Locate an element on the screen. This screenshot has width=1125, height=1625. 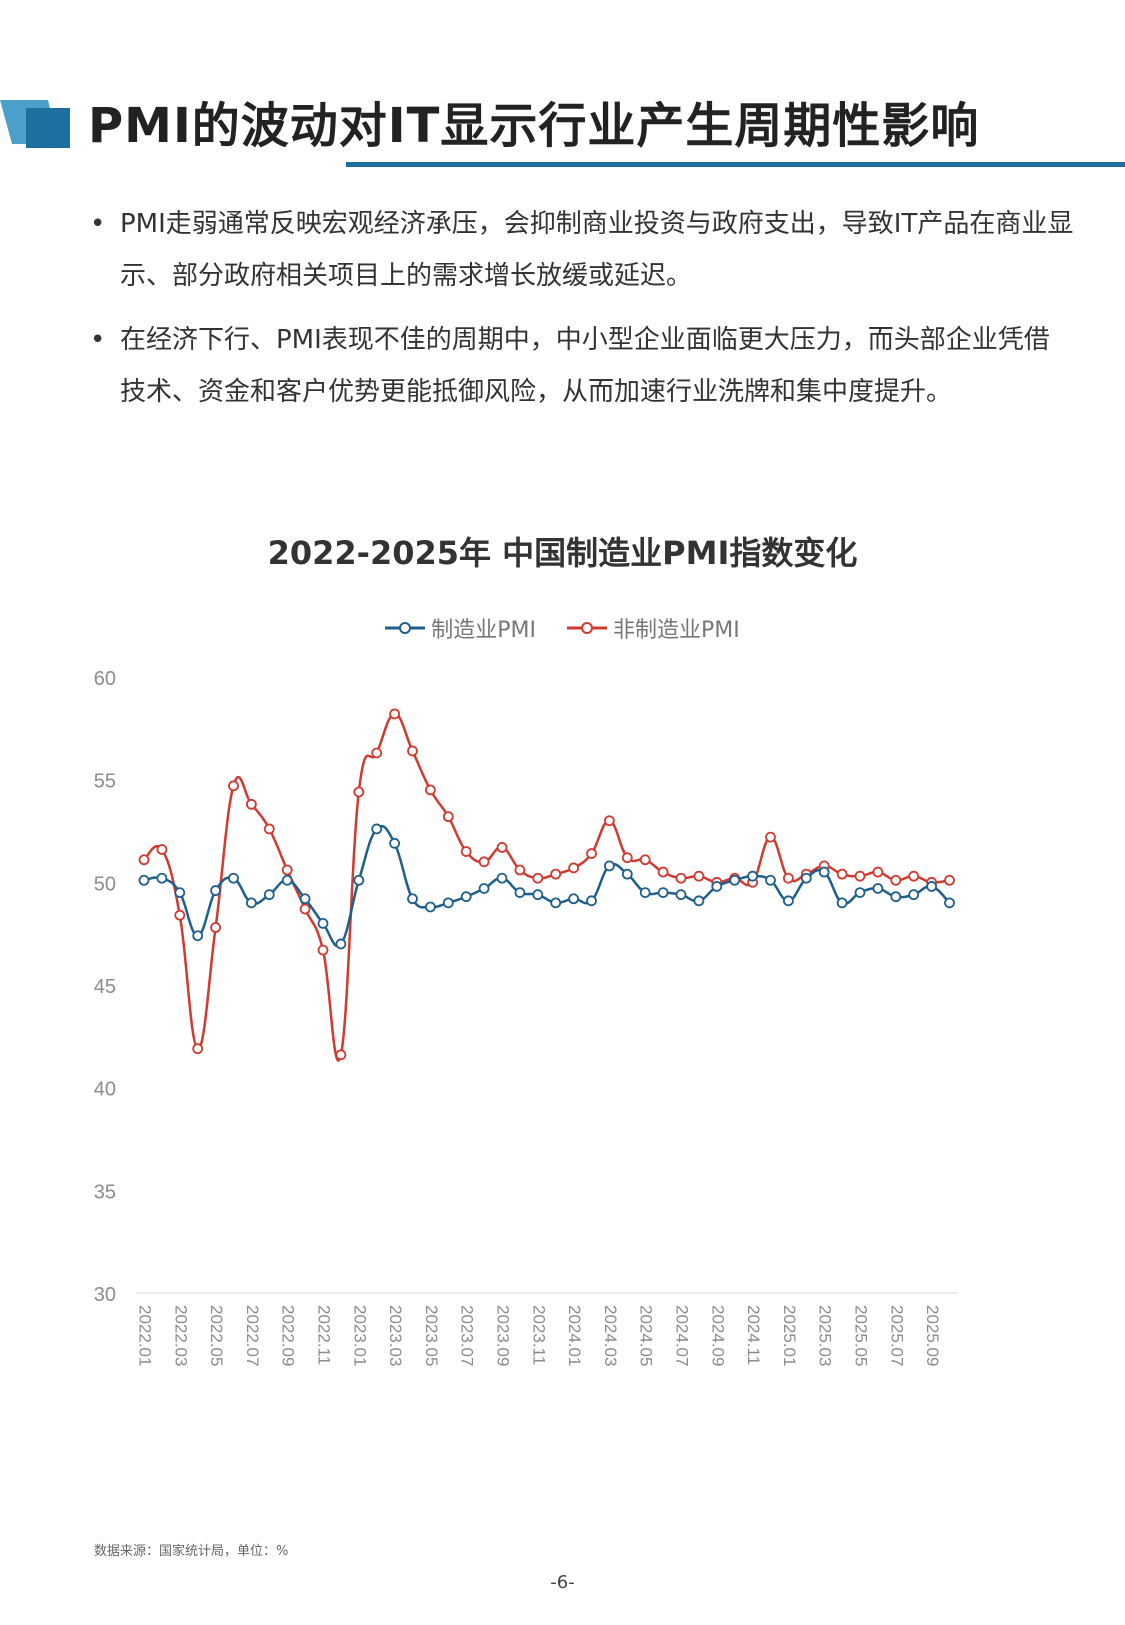
x-tick-label: 2025.05 is located at coordinates (861, 1335).